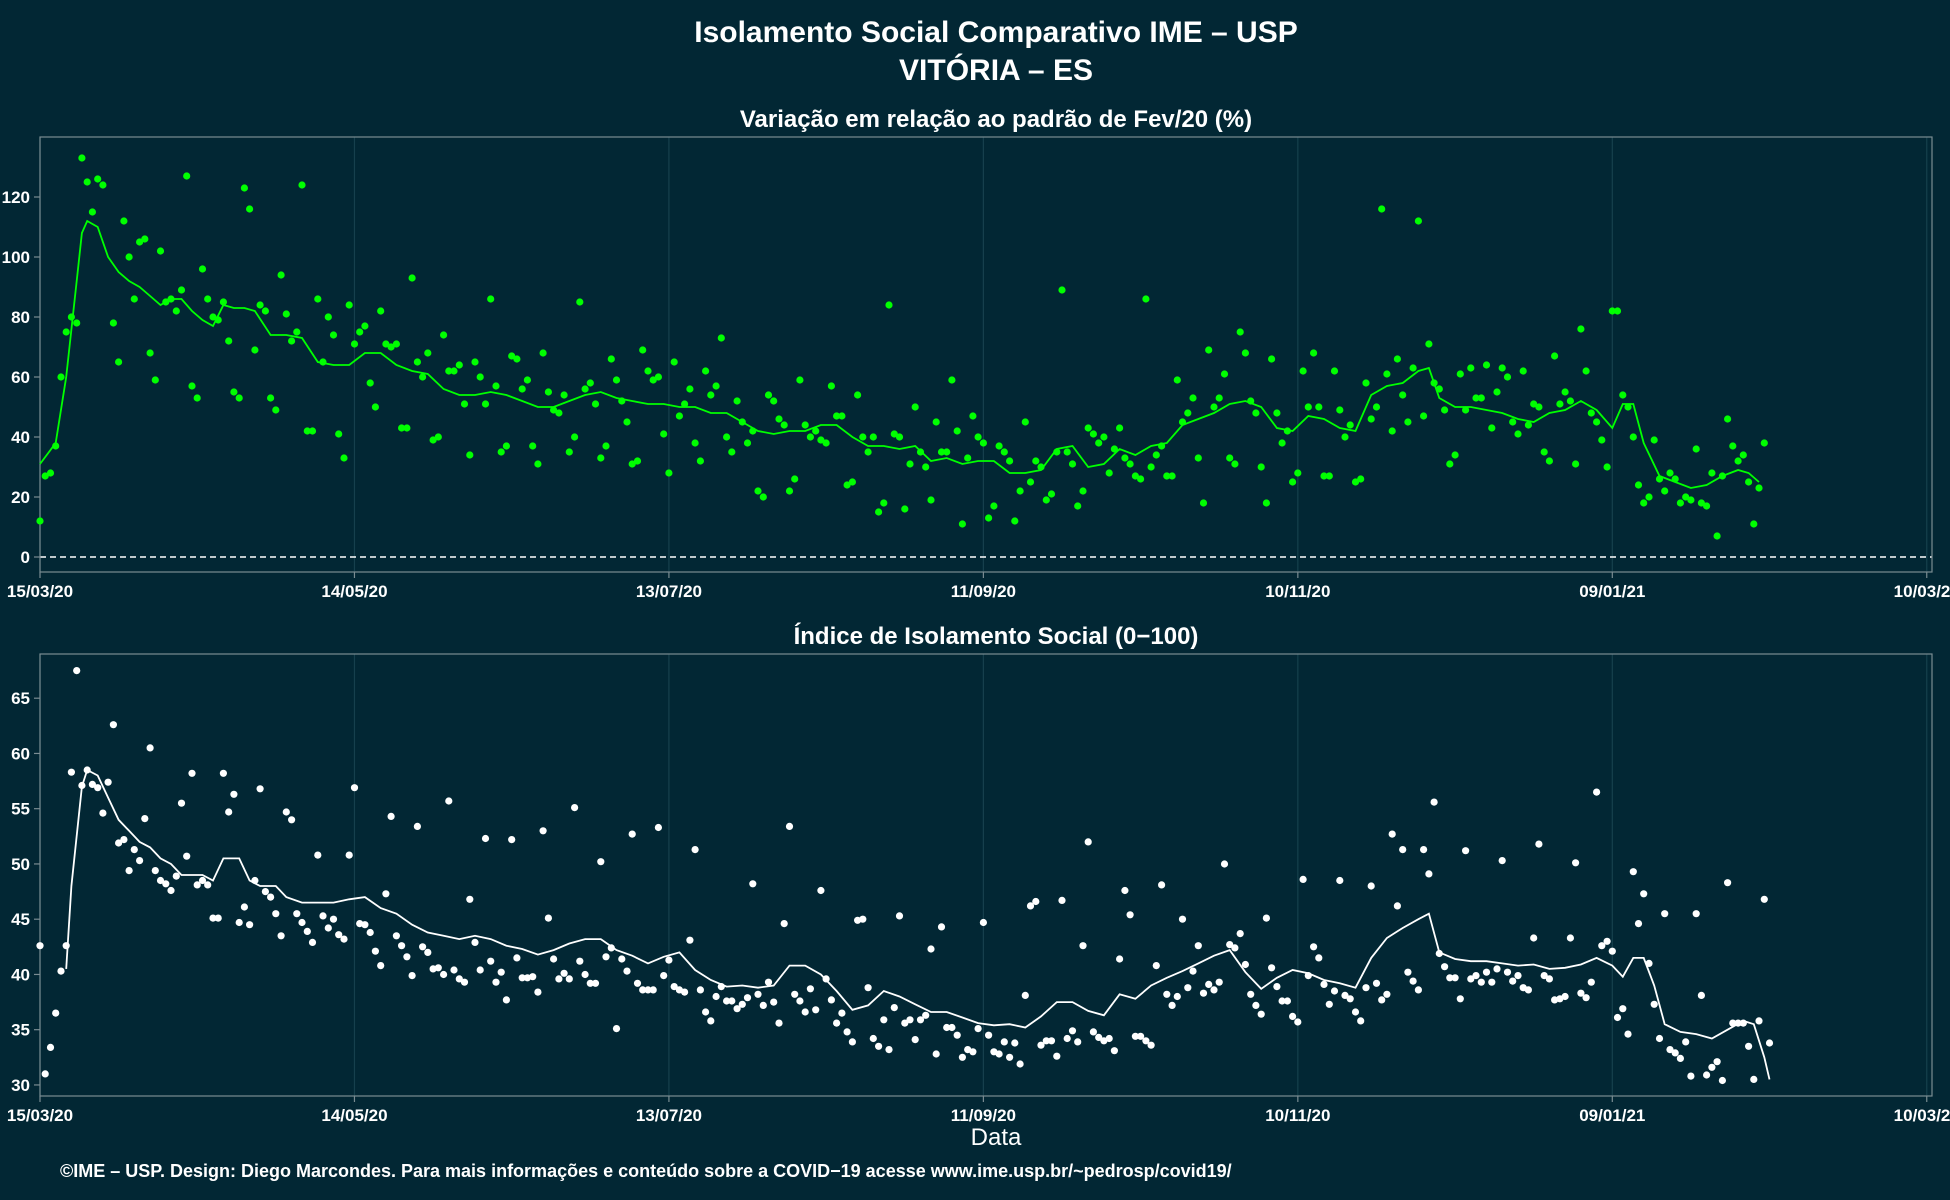 This screenshot has height=1200, width=1950. Describe the element at coordinates (20, 974) in the screenshot. I see `y-tick-label: 40` at that location.